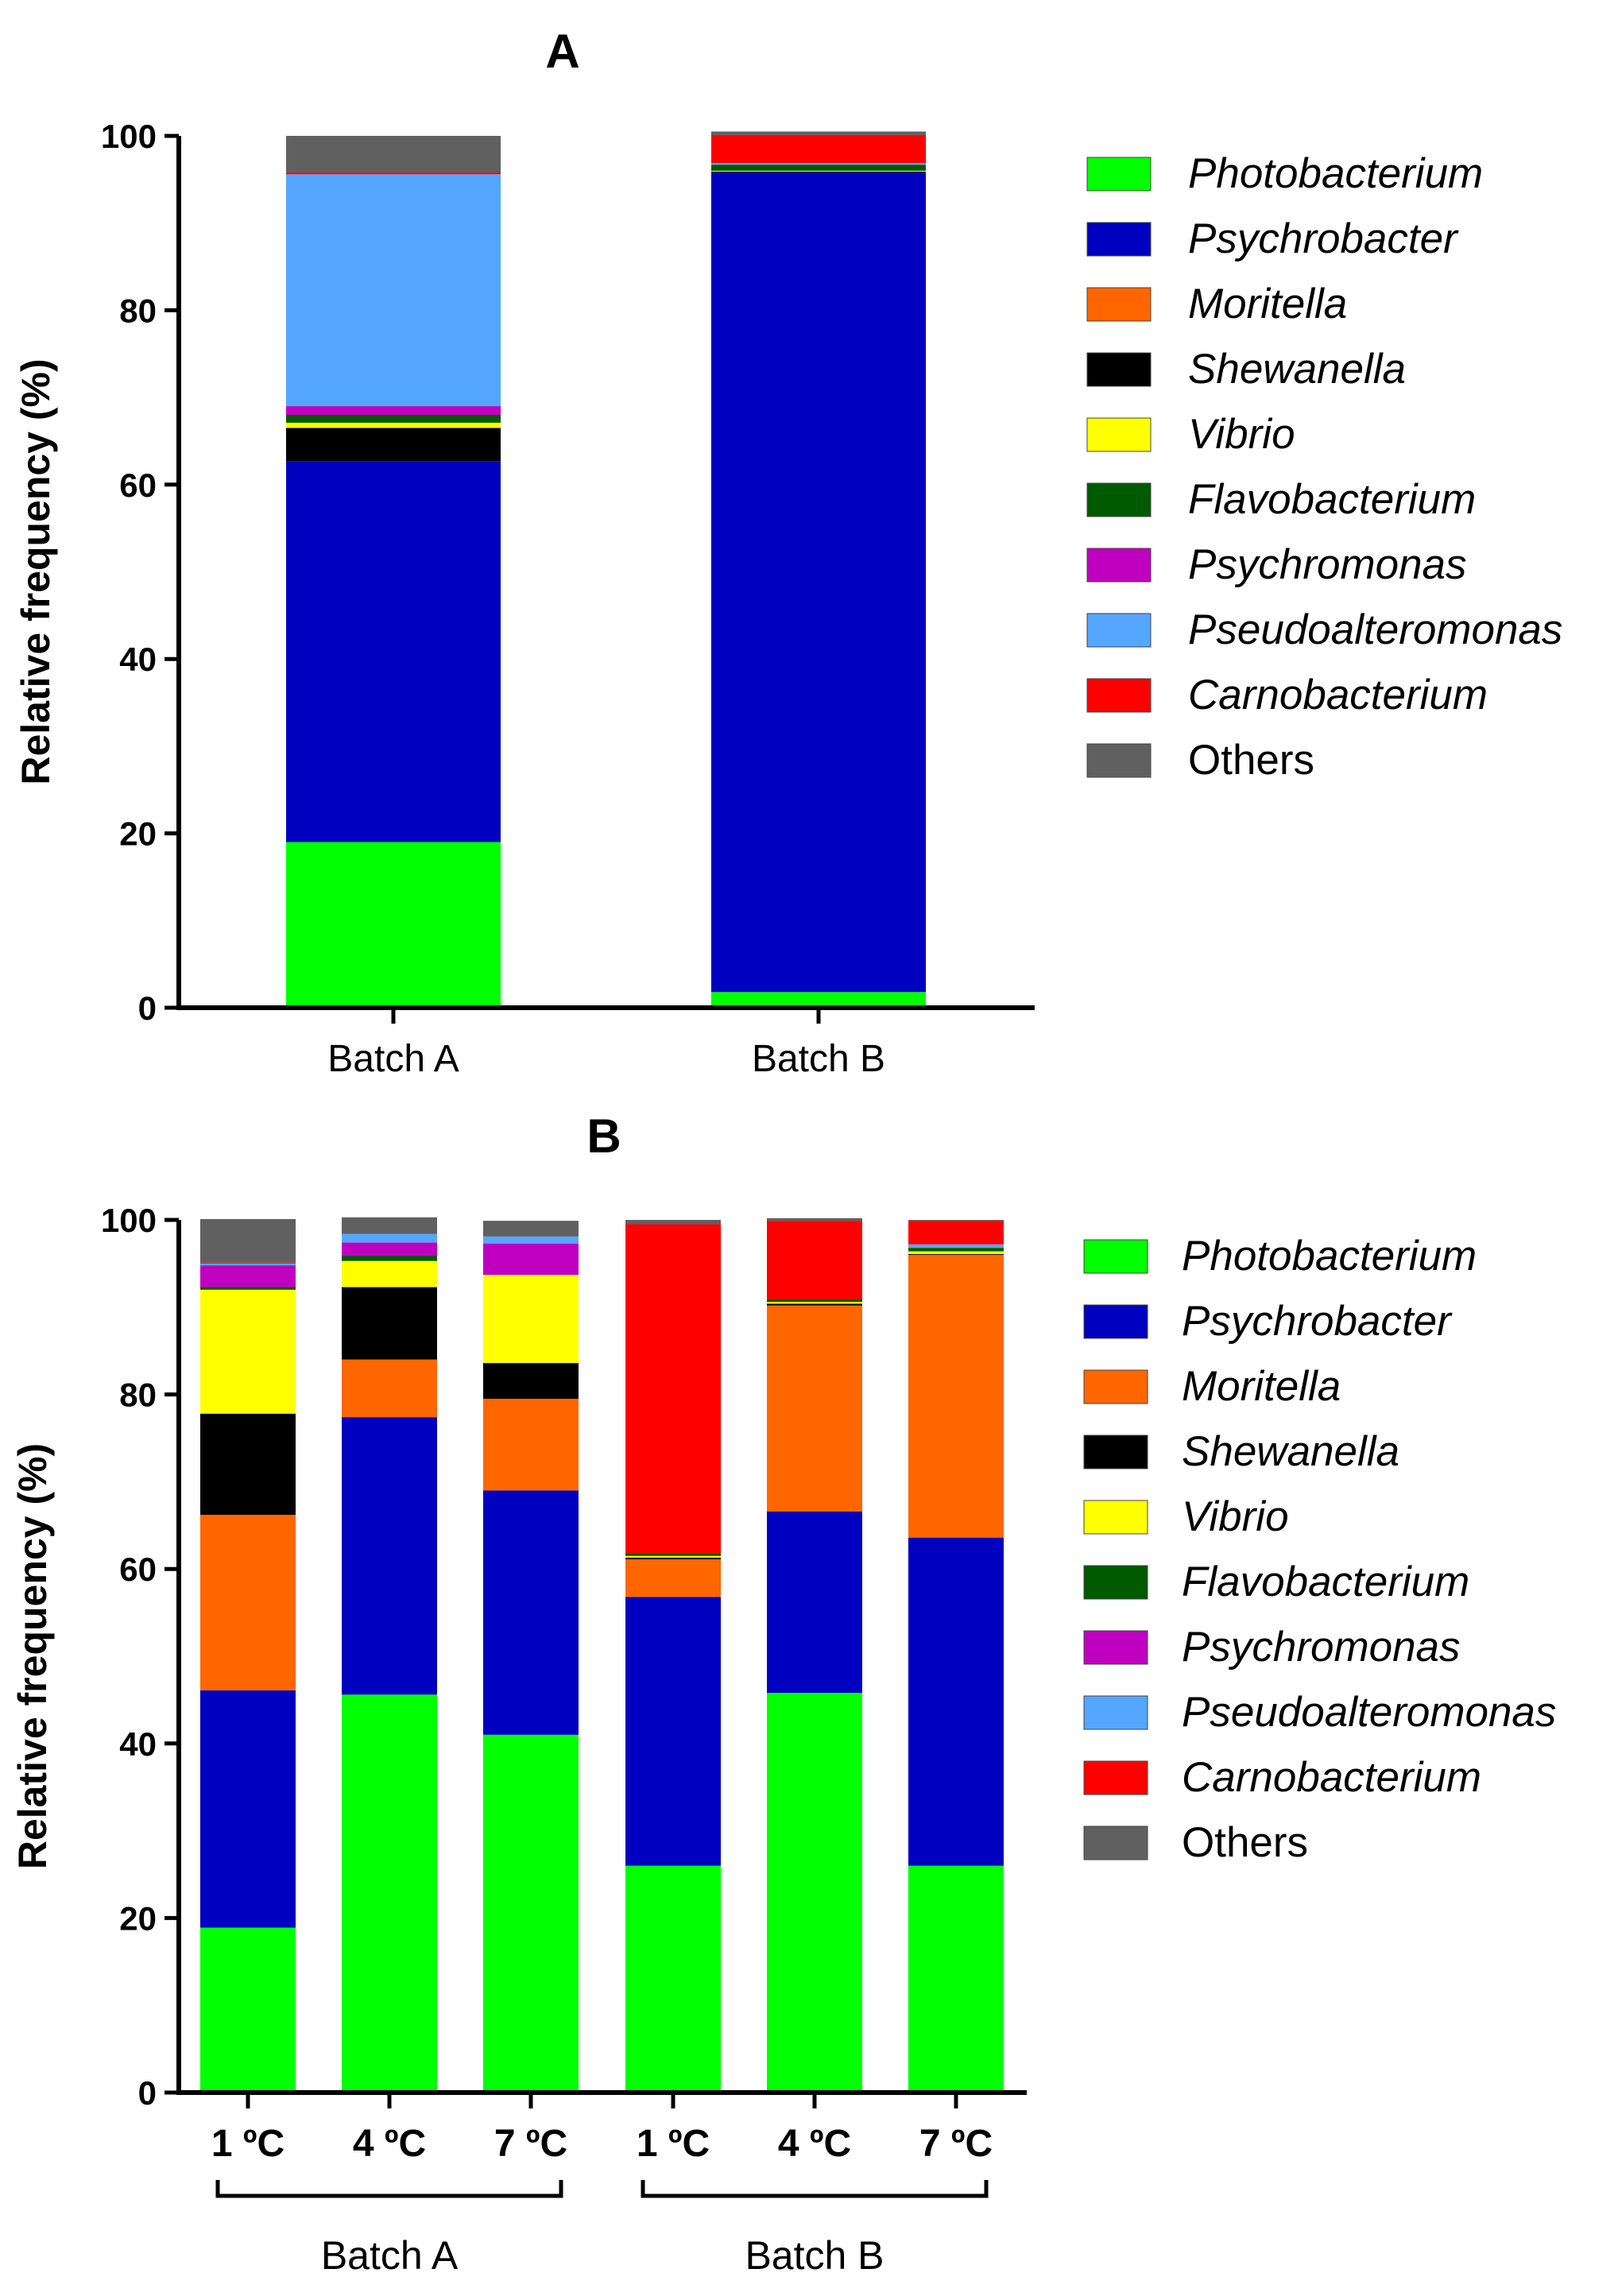 This screenshot has width=1618, height=2296. I want to click on legend-entry: Flavobacterium, so click(1332, 499).